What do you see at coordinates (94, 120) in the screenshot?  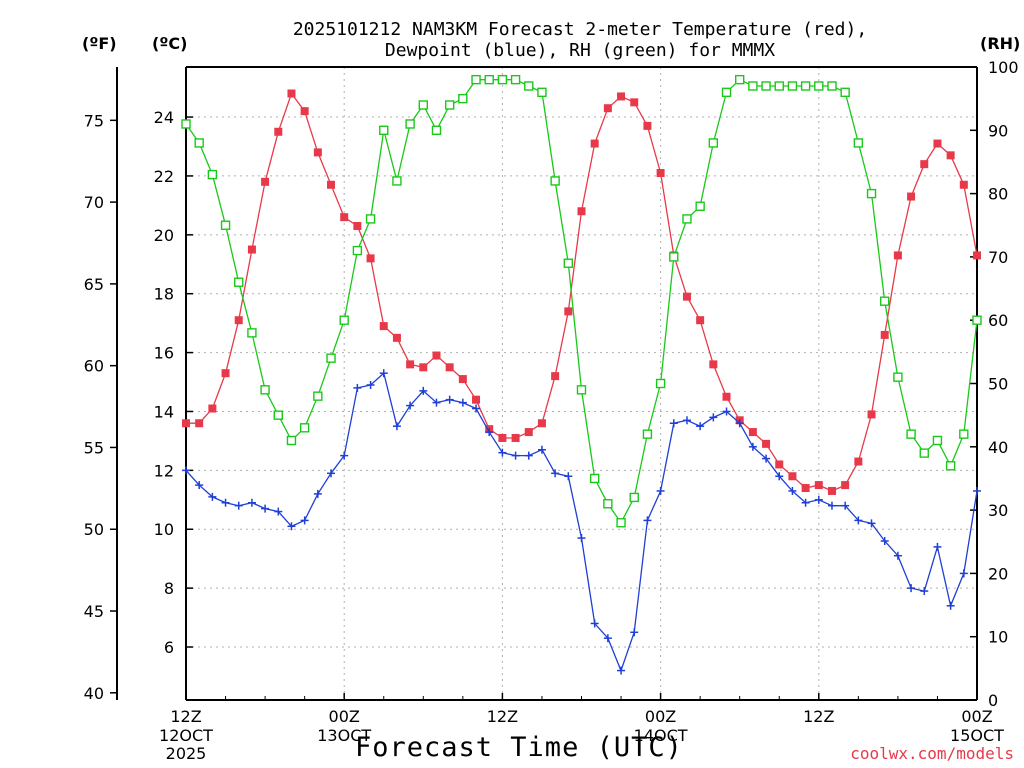 I see `fahrenheit-tick-label: 75` at bounding box center [94, 120].